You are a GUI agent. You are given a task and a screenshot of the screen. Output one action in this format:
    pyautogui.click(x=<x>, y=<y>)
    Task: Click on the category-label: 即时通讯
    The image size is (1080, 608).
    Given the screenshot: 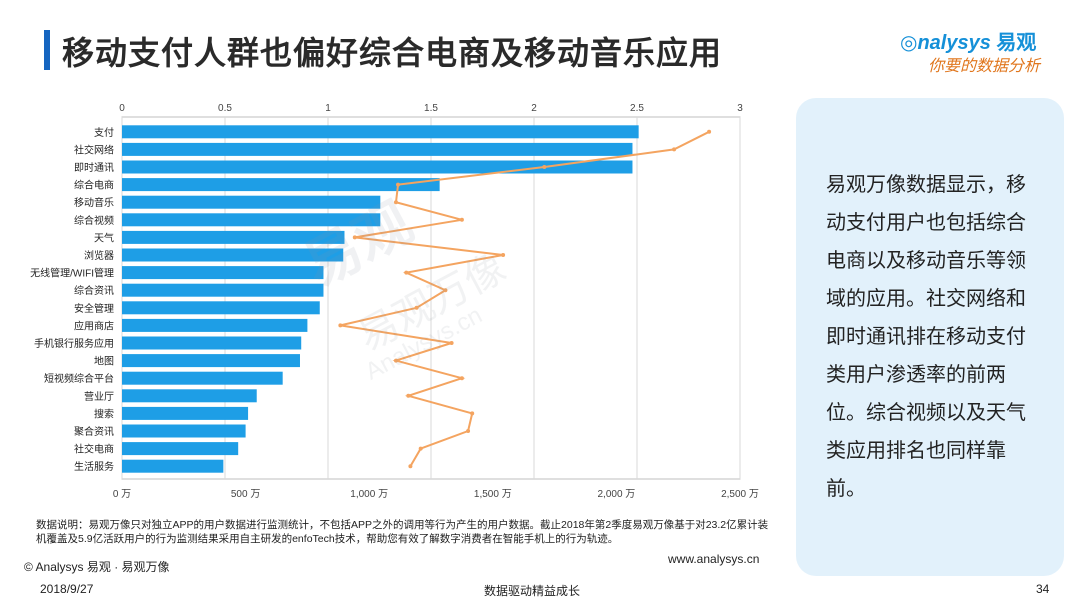 What is the action you would take?
    pyautogui.click(x=94, y=168)
    